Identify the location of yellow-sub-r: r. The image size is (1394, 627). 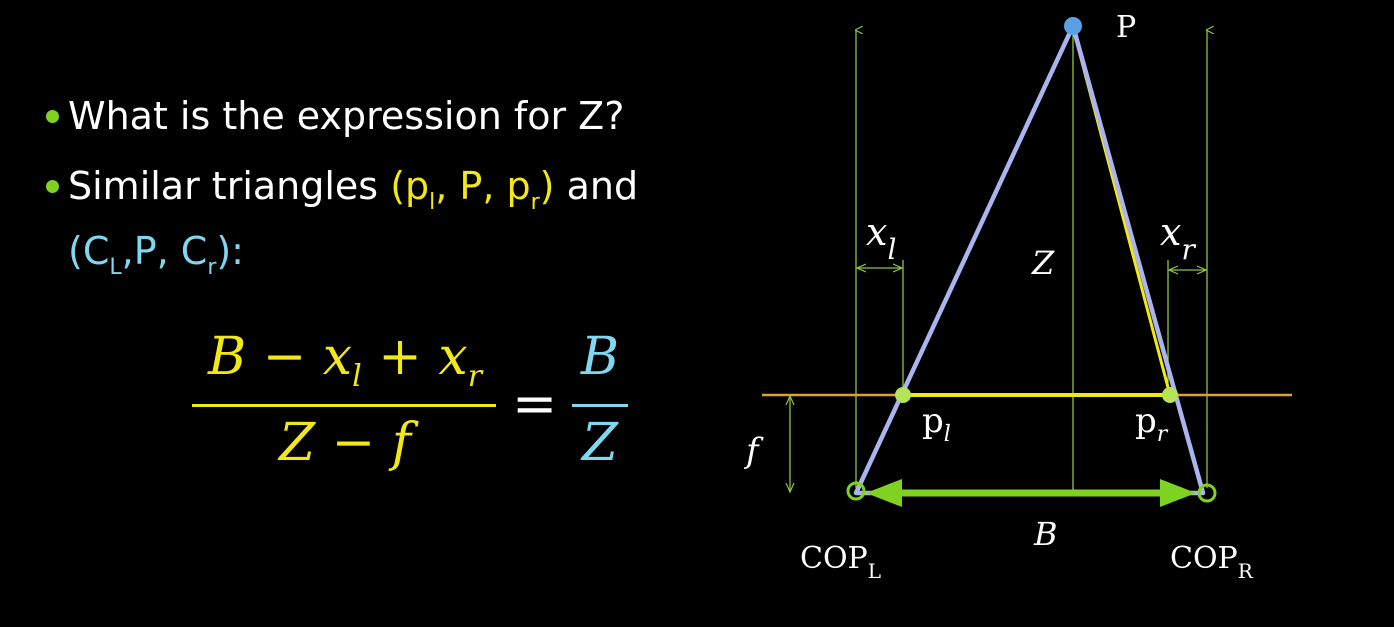
(535, 202).